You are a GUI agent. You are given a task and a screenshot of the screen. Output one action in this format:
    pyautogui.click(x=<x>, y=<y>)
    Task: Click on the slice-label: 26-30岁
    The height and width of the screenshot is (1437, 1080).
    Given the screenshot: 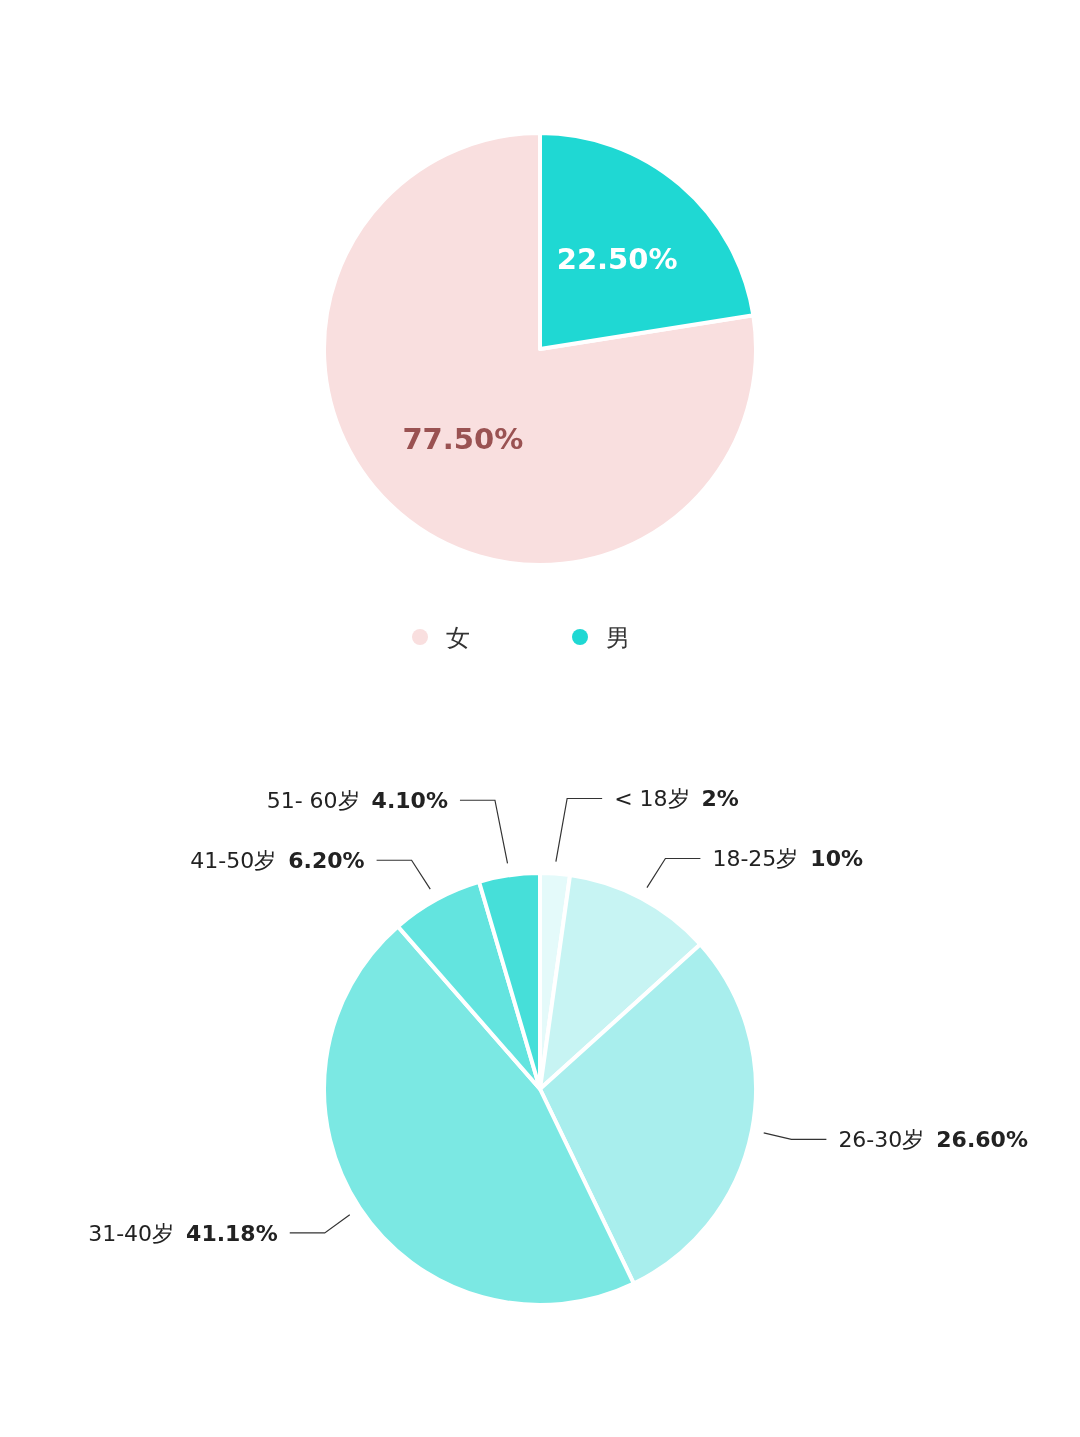 What is the action you would take?
    pyautogui.click(x=881, y=1140)
    